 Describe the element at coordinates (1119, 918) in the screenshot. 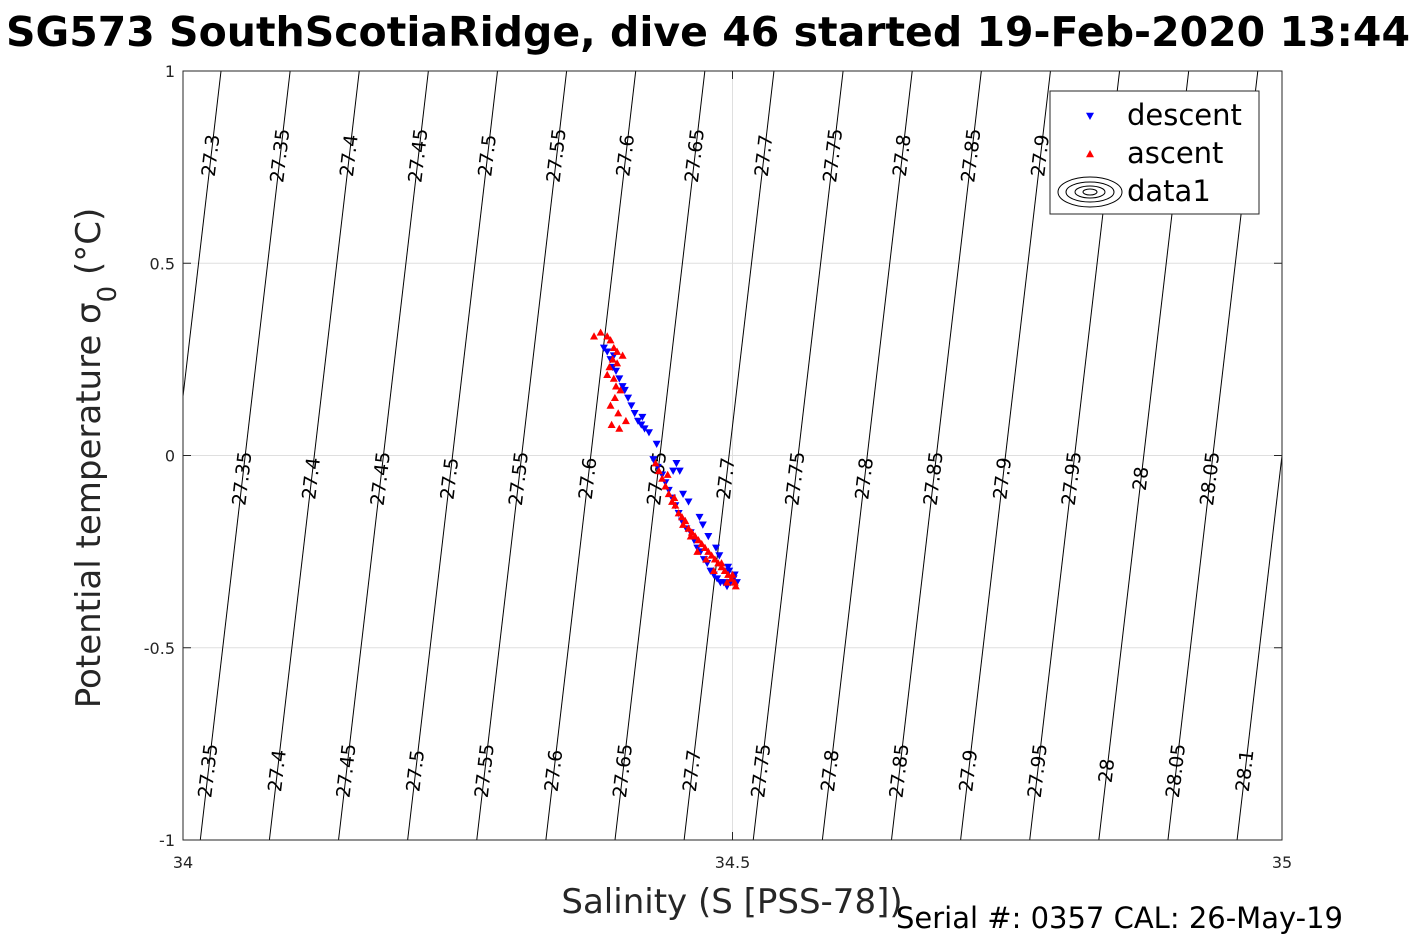

I see `serial-cal-text: Serial #: 0357 CAL: 26-May-19` at that location.